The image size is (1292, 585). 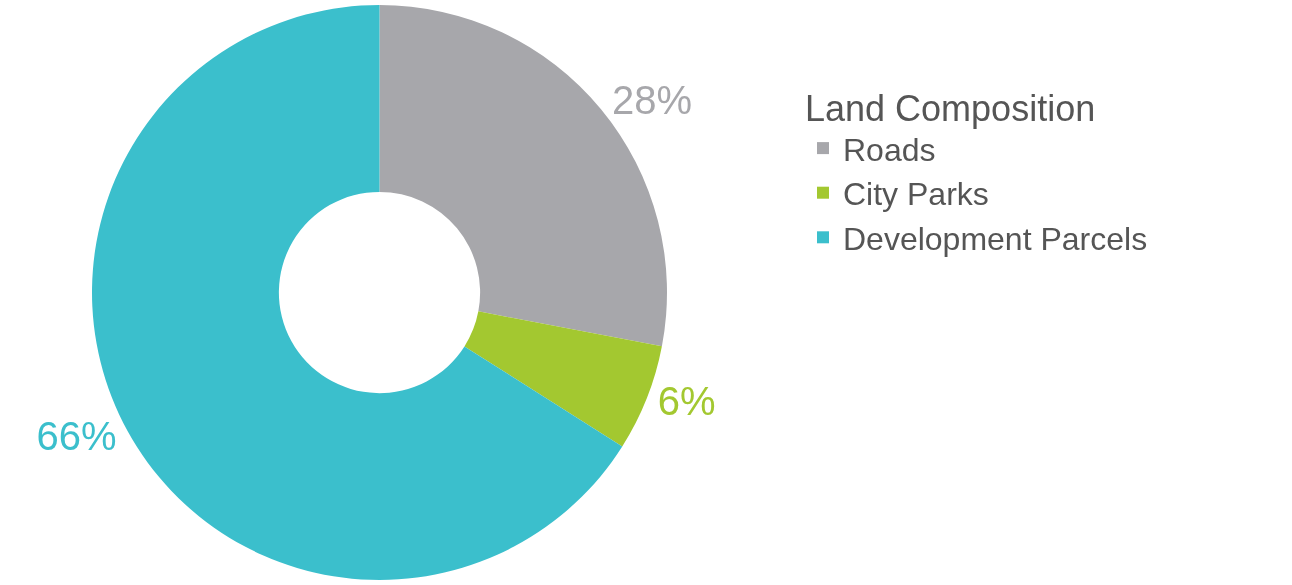 I want to click on legend-label: City Parks, so click(x=916, y=194).